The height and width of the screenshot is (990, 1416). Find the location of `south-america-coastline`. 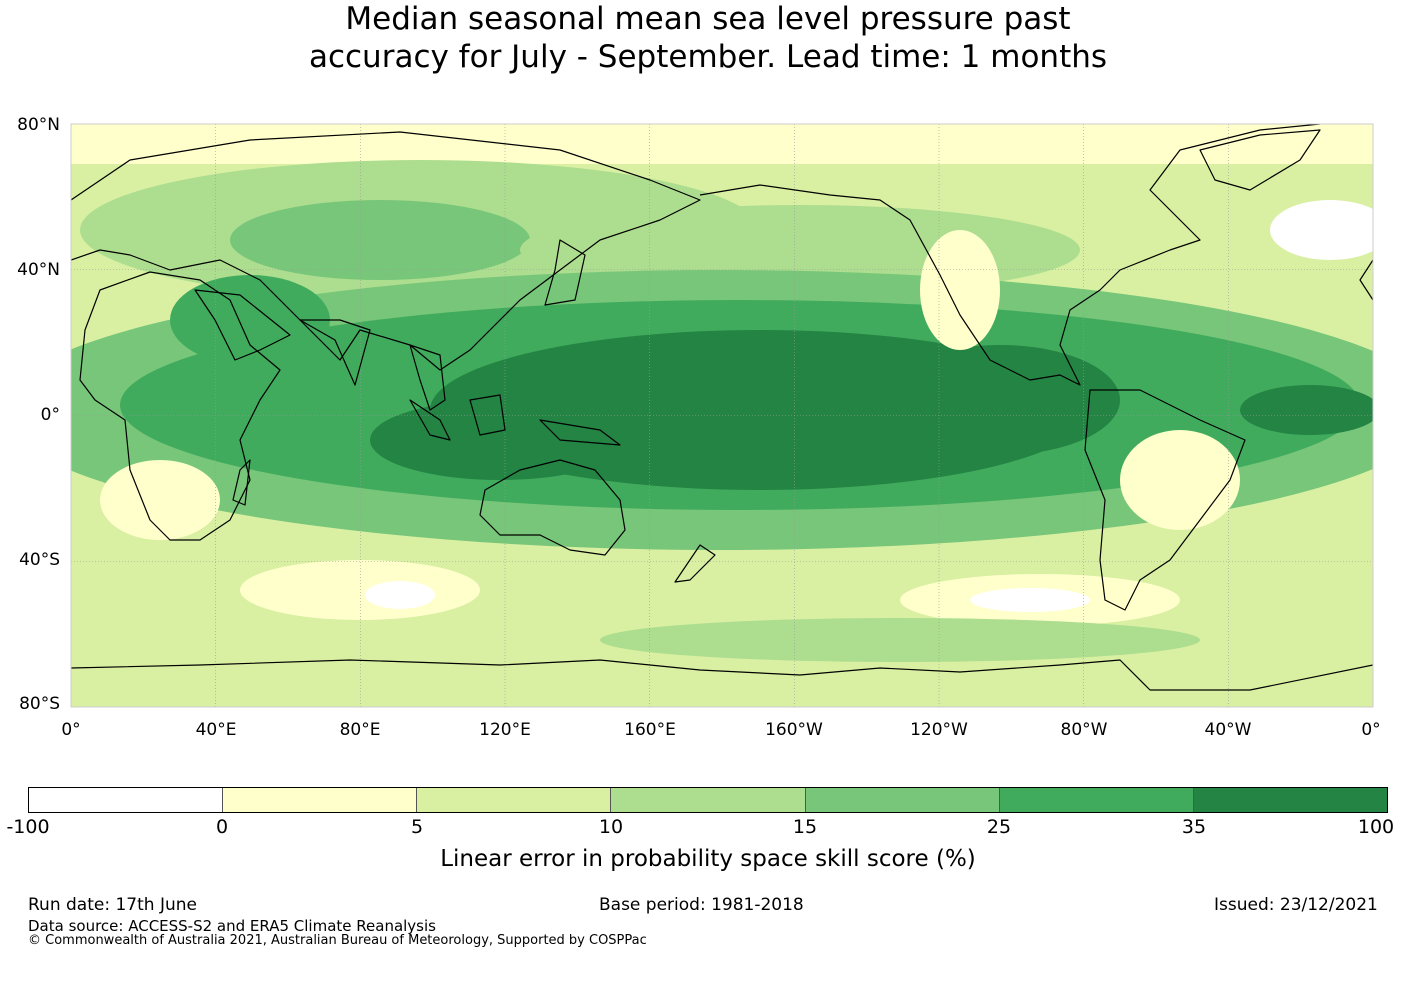

south-america-coastline is located at coordinates (1165, 500).